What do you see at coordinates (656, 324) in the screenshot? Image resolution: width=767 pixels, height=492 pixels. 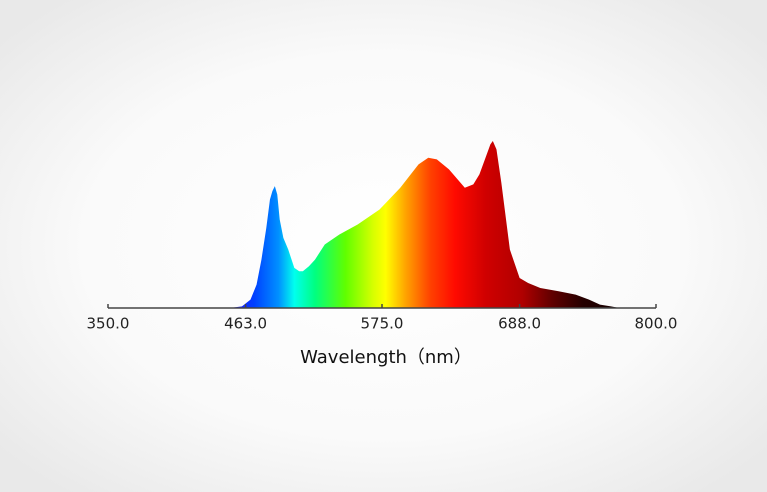 I see `x-tick-label: 800.0` at bounding box center [656, 324].